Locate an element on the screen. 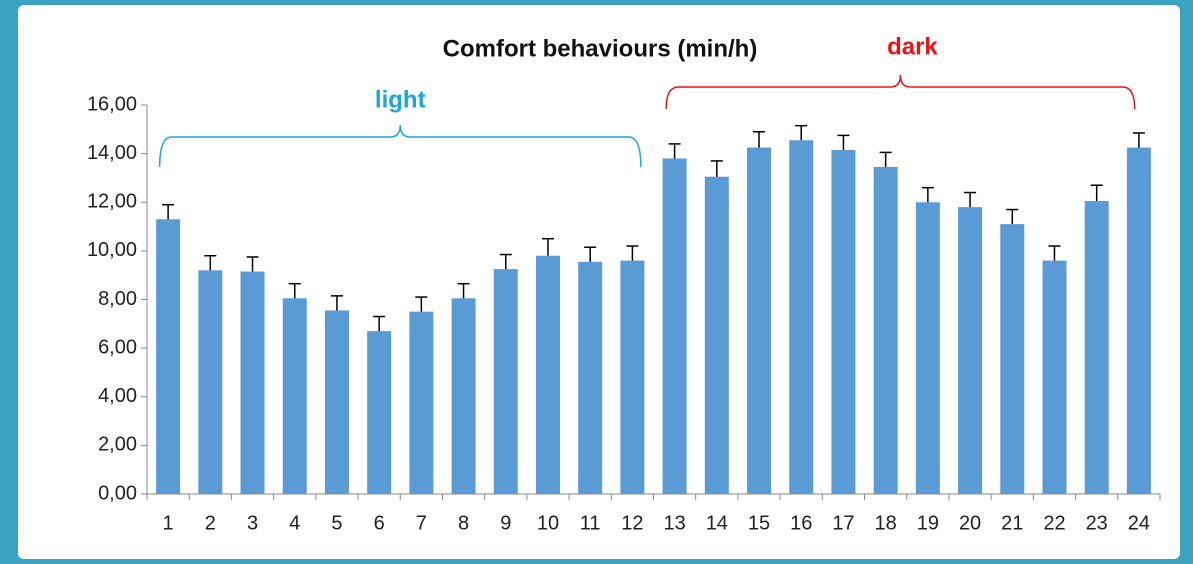  x-tick-label: 7 is located at coordinates (421, 523).